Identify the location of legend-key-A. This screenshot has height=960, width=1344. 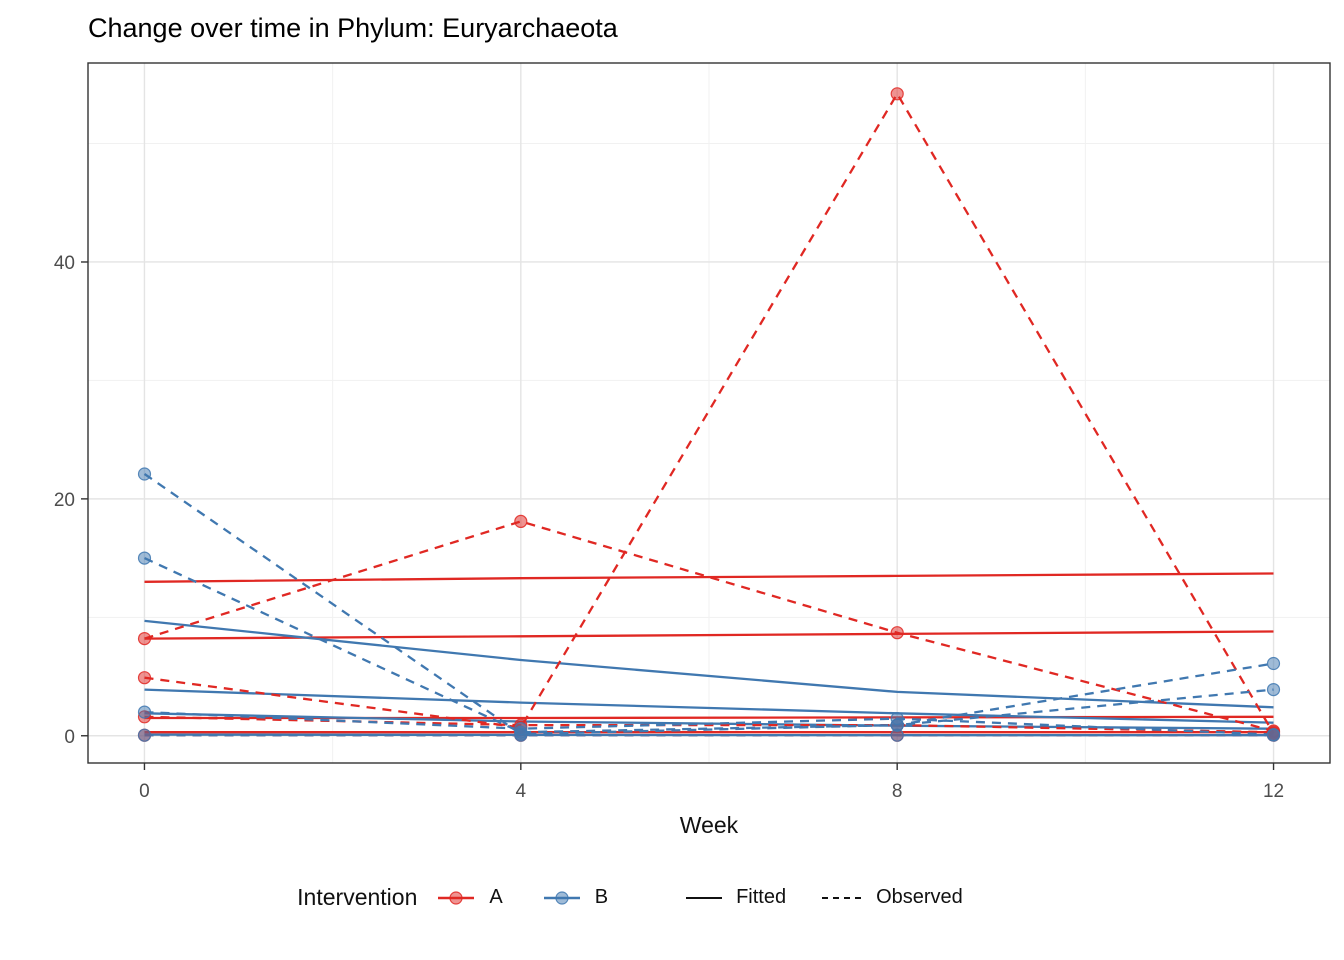
(456, 897).